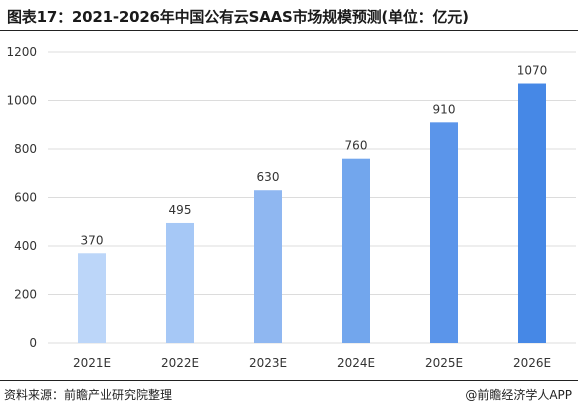  Describe the element at coordinates (180, 282) in the screenshot. I see `bar-2022E` at that location.